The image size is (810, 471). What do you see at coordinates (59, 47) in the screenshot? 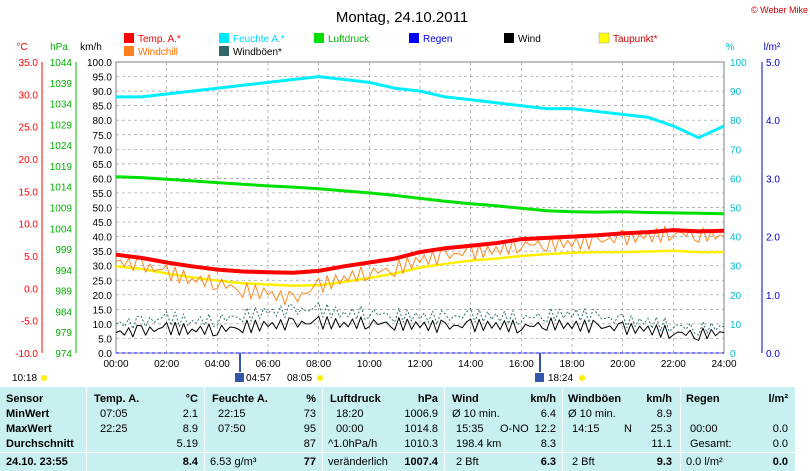
I see `pressure-unit: hPa` at bounding box center [59, 47].